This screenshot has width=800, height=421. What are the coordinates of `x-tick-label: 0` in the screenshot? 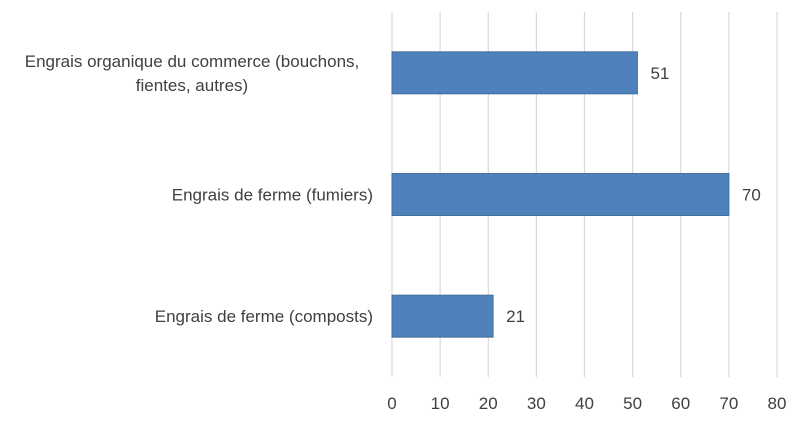 It's located at (391, 403).